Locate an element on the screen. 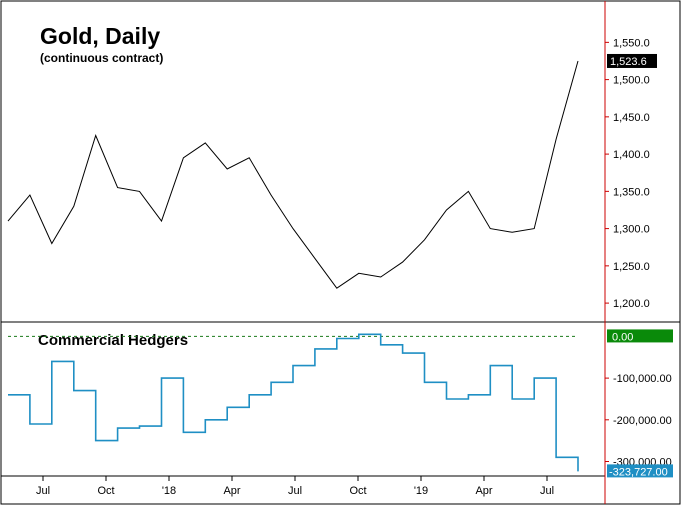  price-tick-label: 1,450.0 is located at coordinates (631, 118).